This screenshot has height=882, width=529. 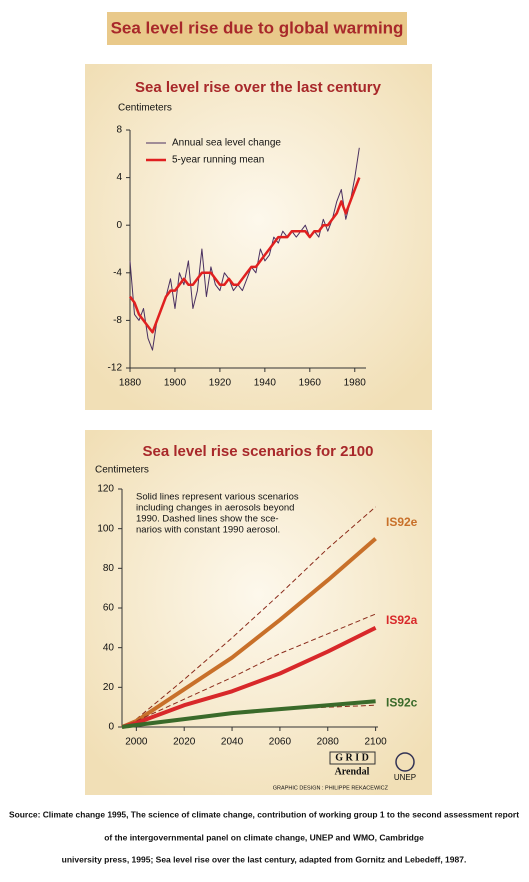 I want to click on series-label: IS92c, so click(x=402, y=702).